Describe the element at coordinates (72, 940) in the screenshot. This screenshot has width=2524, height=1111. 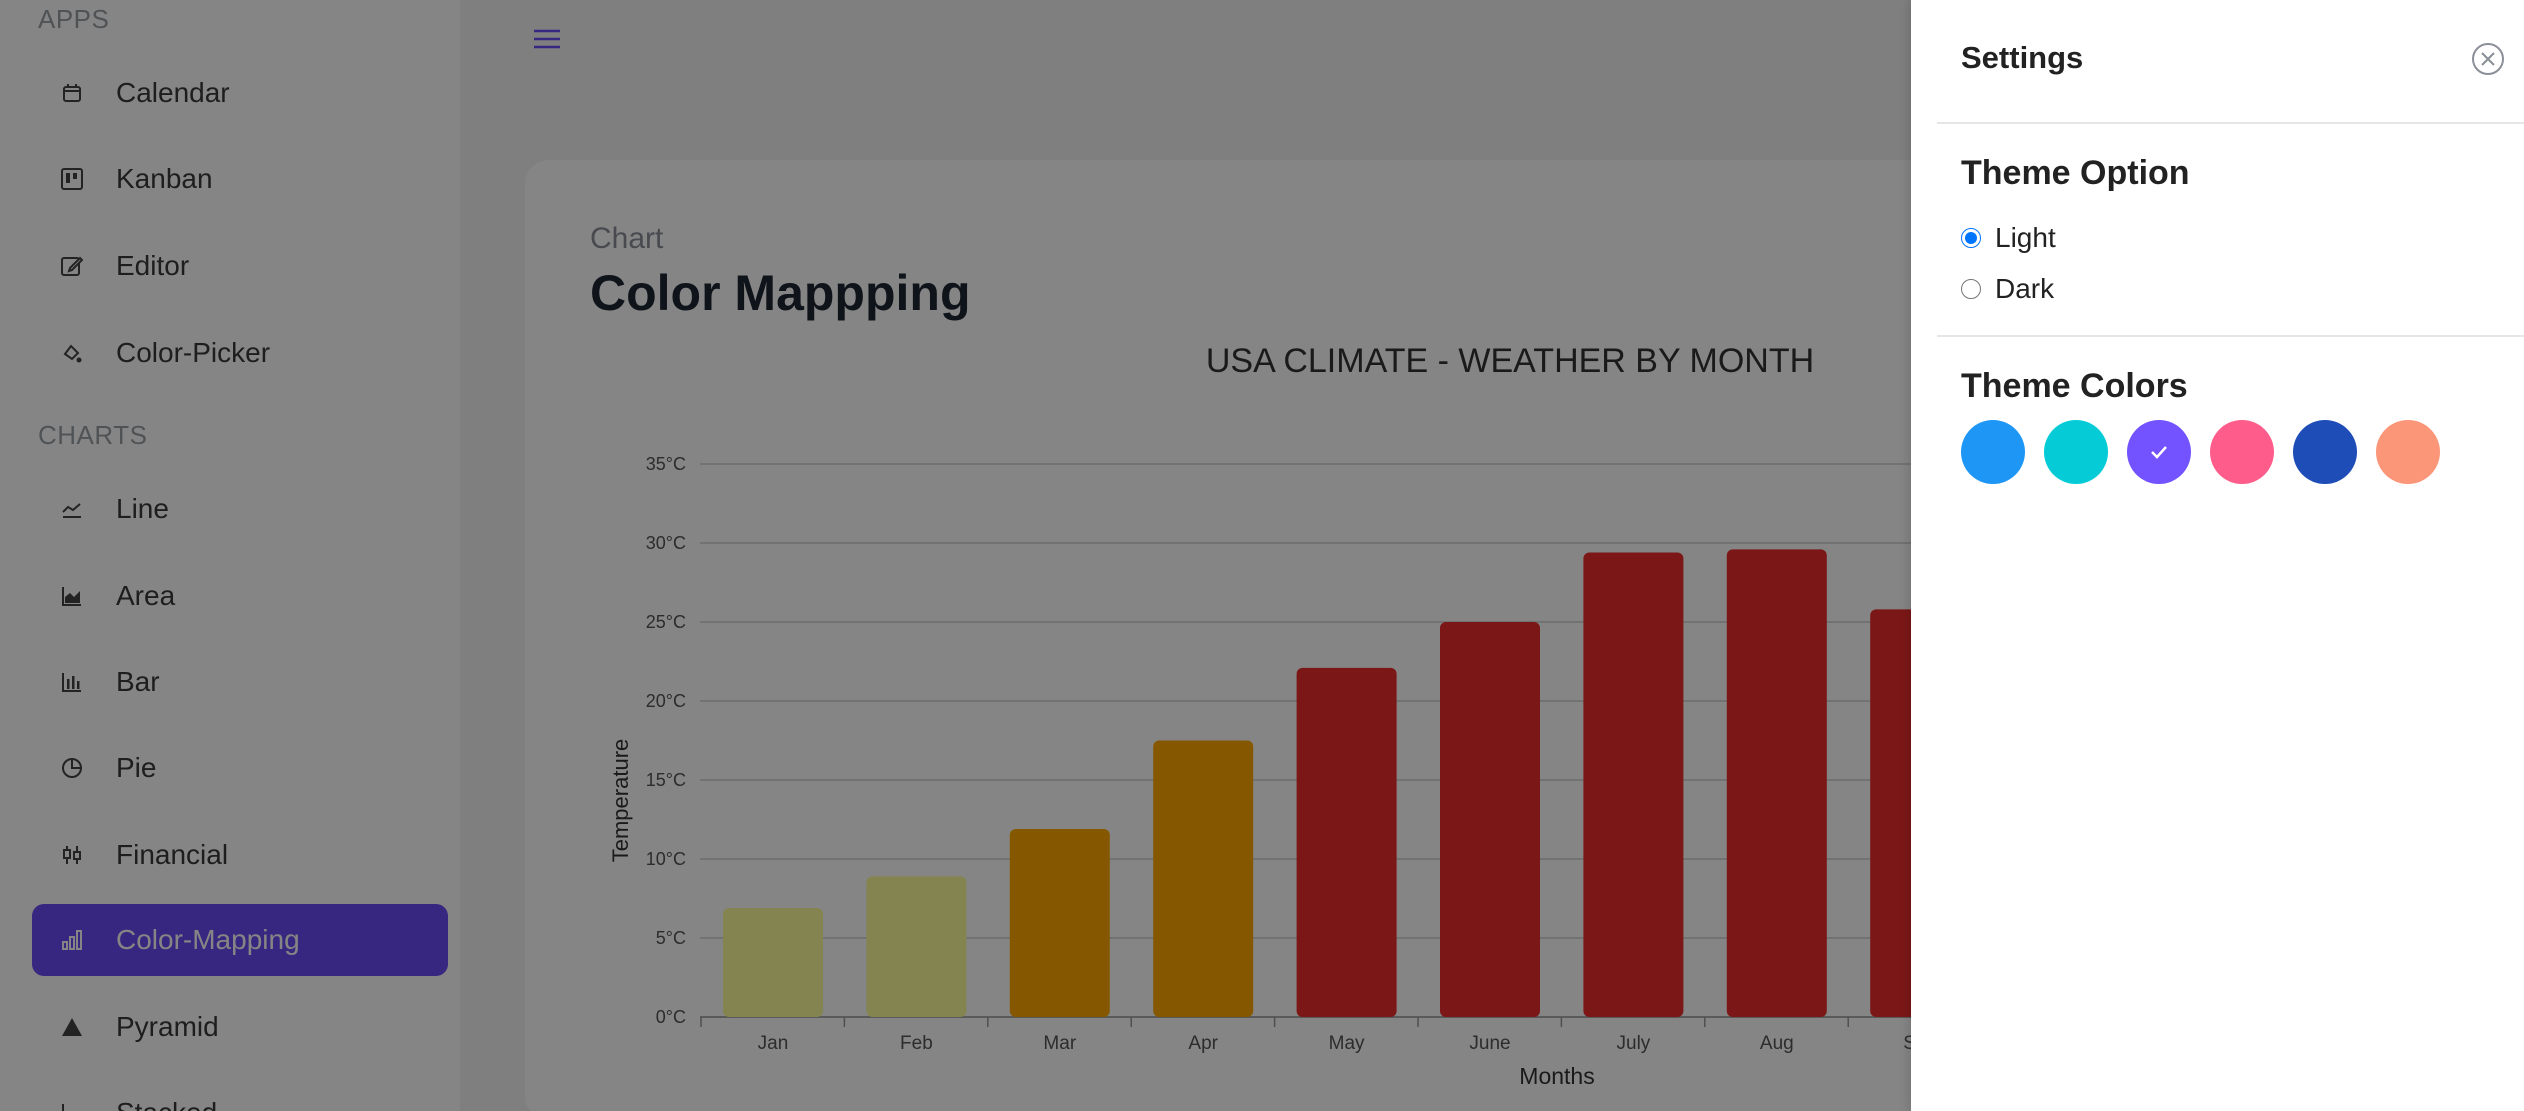
I see `color-mapping-icon` at that location.